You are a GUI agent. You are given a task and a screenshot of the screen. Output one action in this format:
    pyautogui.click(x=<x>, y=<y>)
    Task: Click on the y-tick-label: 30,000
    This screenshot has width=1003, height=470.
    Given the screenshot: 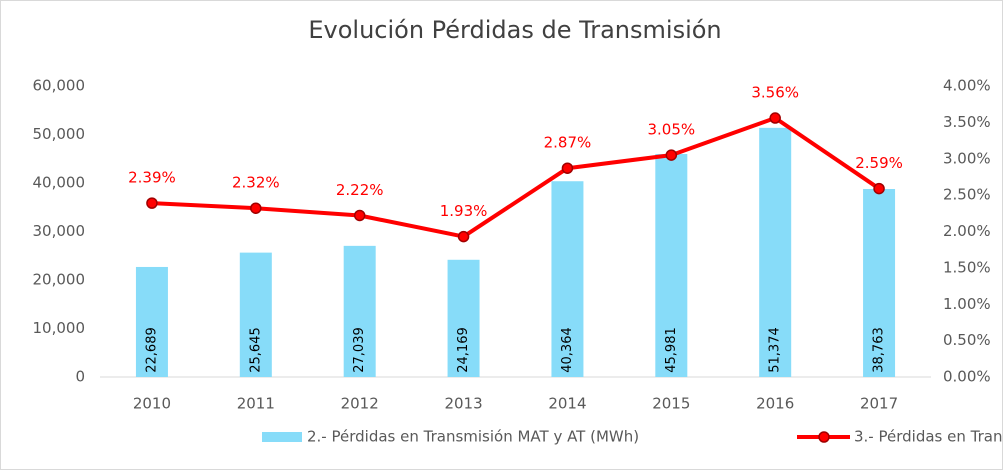 What is the action you would take?
    pyautogui.click(x=59, y=231)
    